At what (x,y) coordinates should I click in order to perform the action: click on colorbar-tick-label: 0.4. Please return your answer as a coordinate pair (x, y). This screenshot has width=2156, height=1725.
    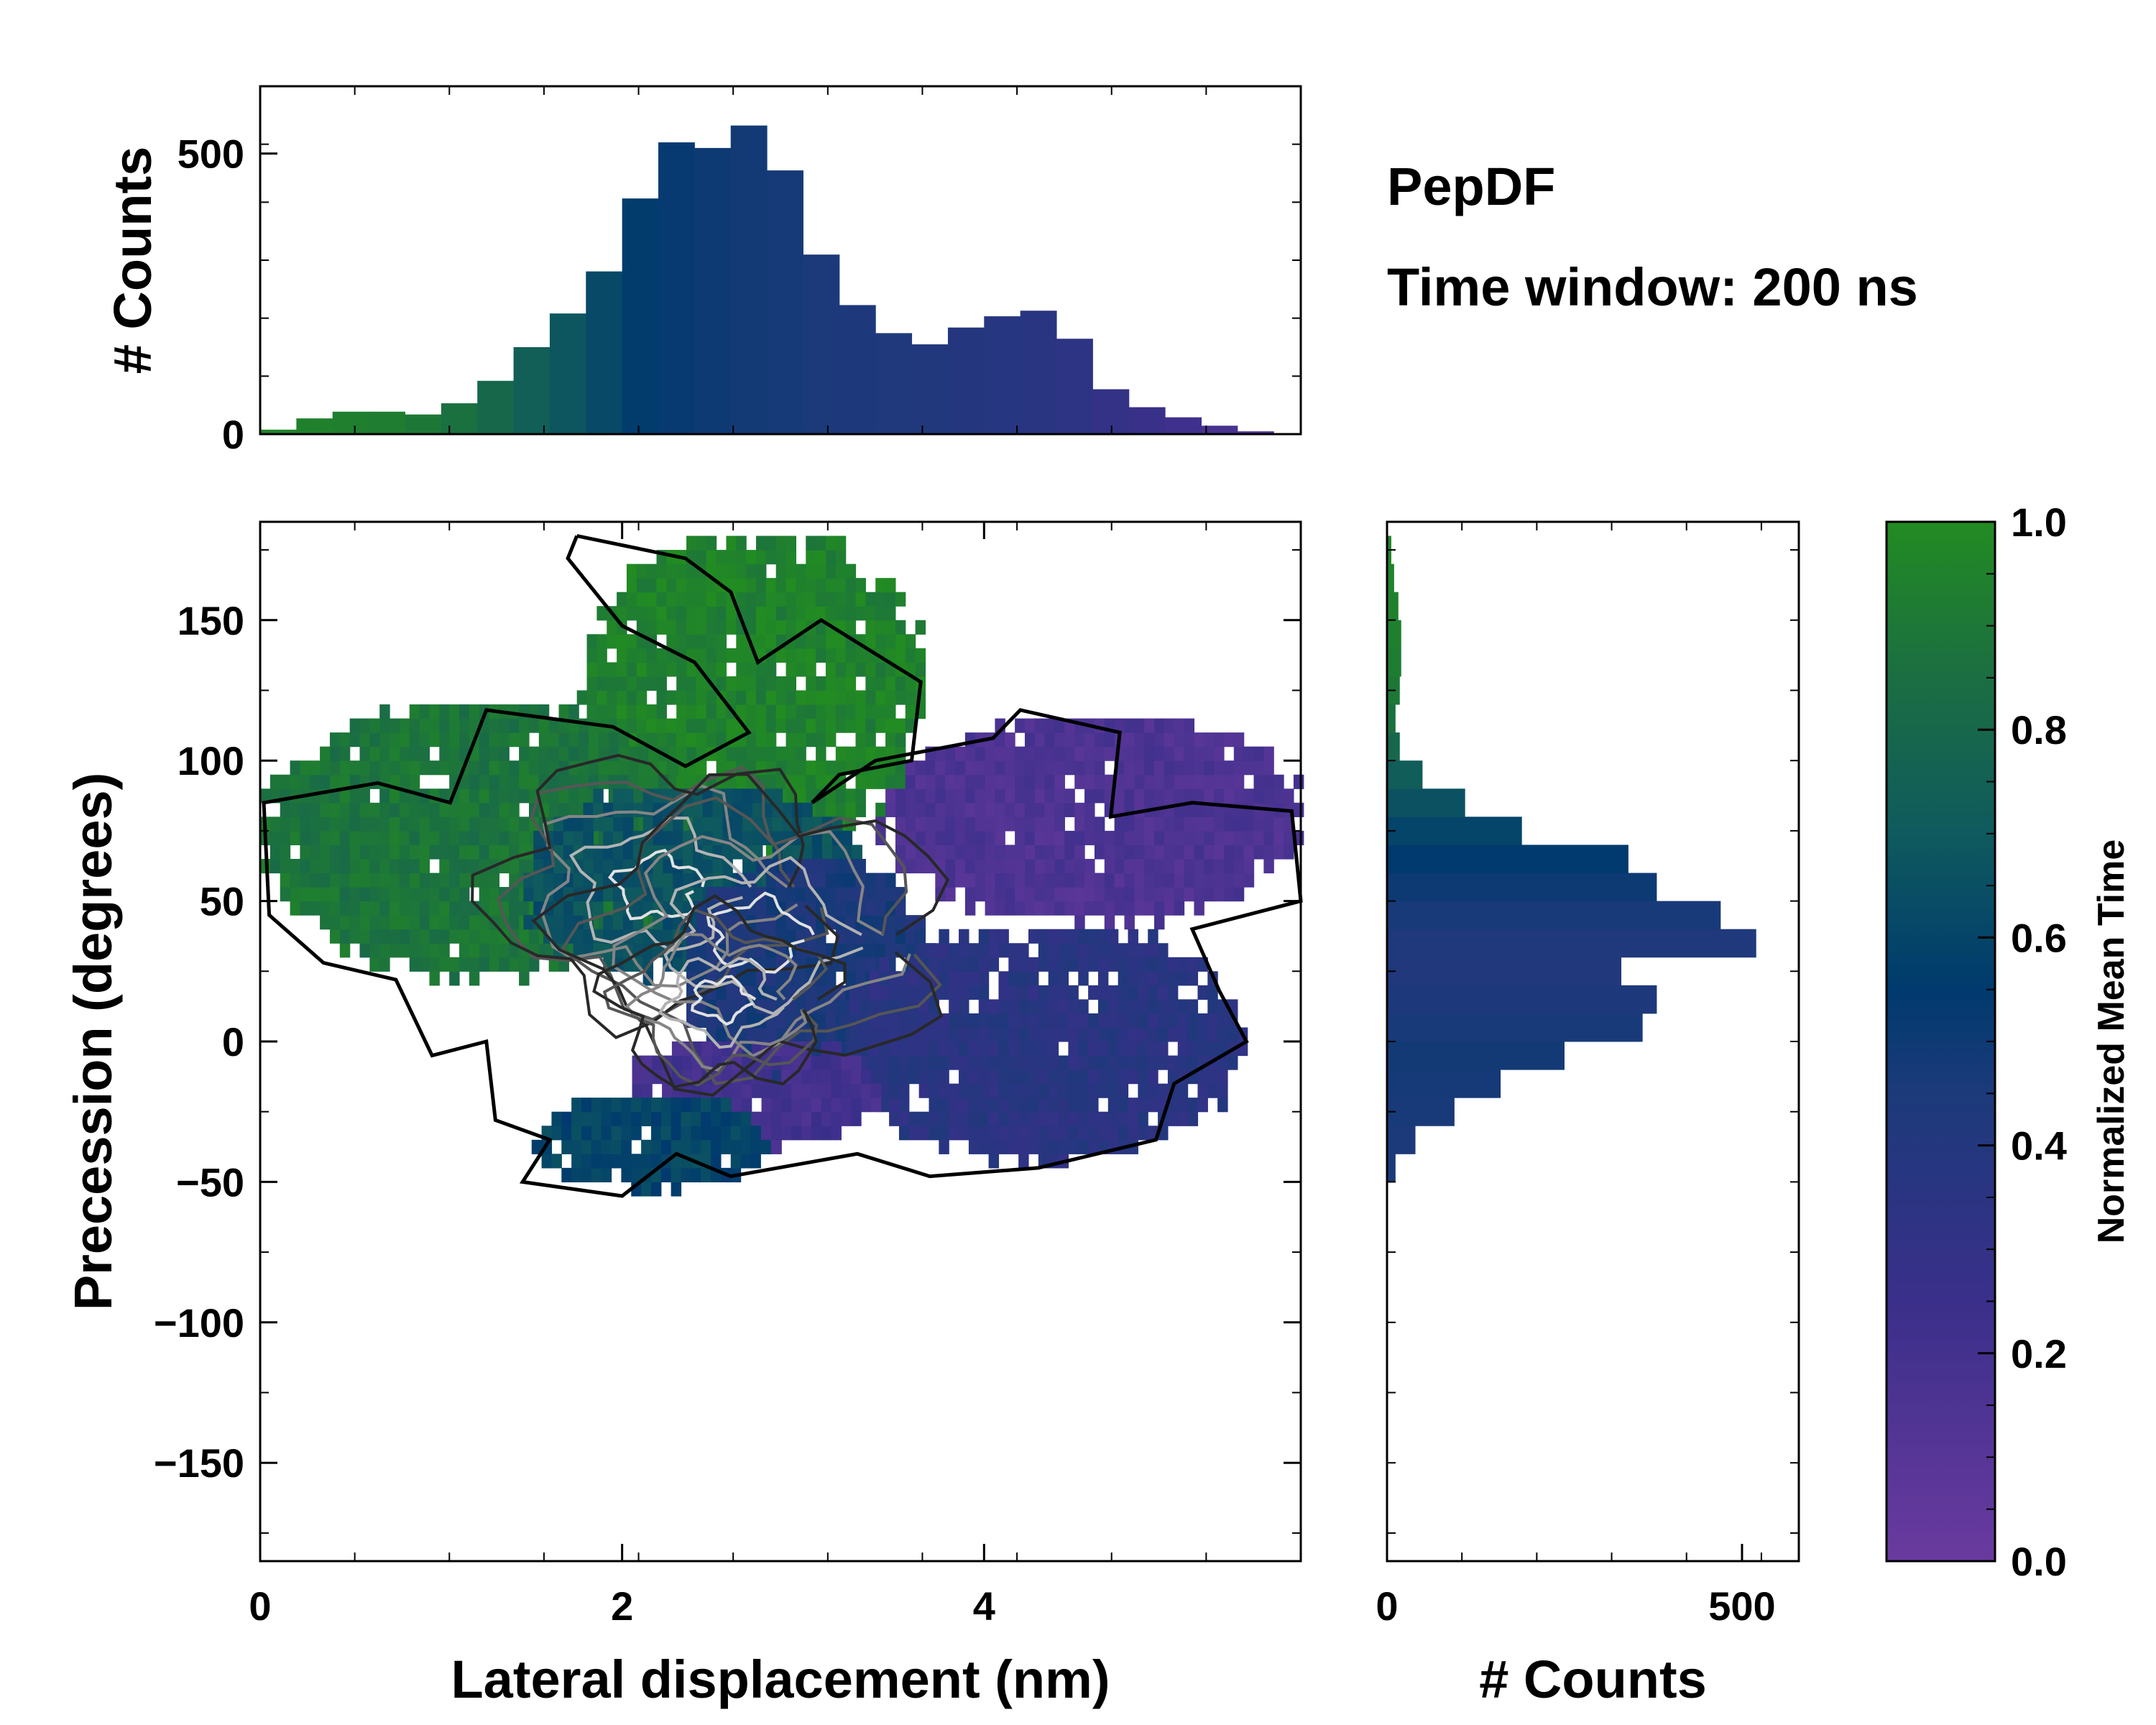
    Looking at the image, I should click on (2039, 1146).